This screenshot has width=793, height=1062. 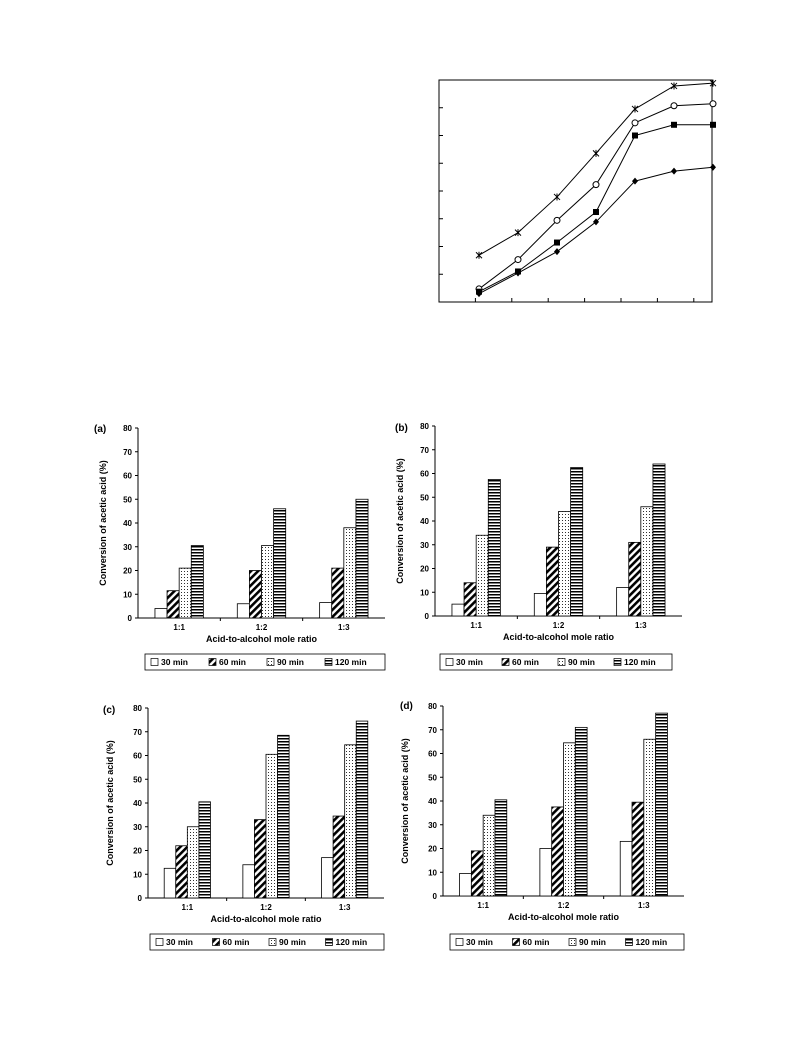 I want to click on x-tick-label: 1:1, so click(x=179, y=627).